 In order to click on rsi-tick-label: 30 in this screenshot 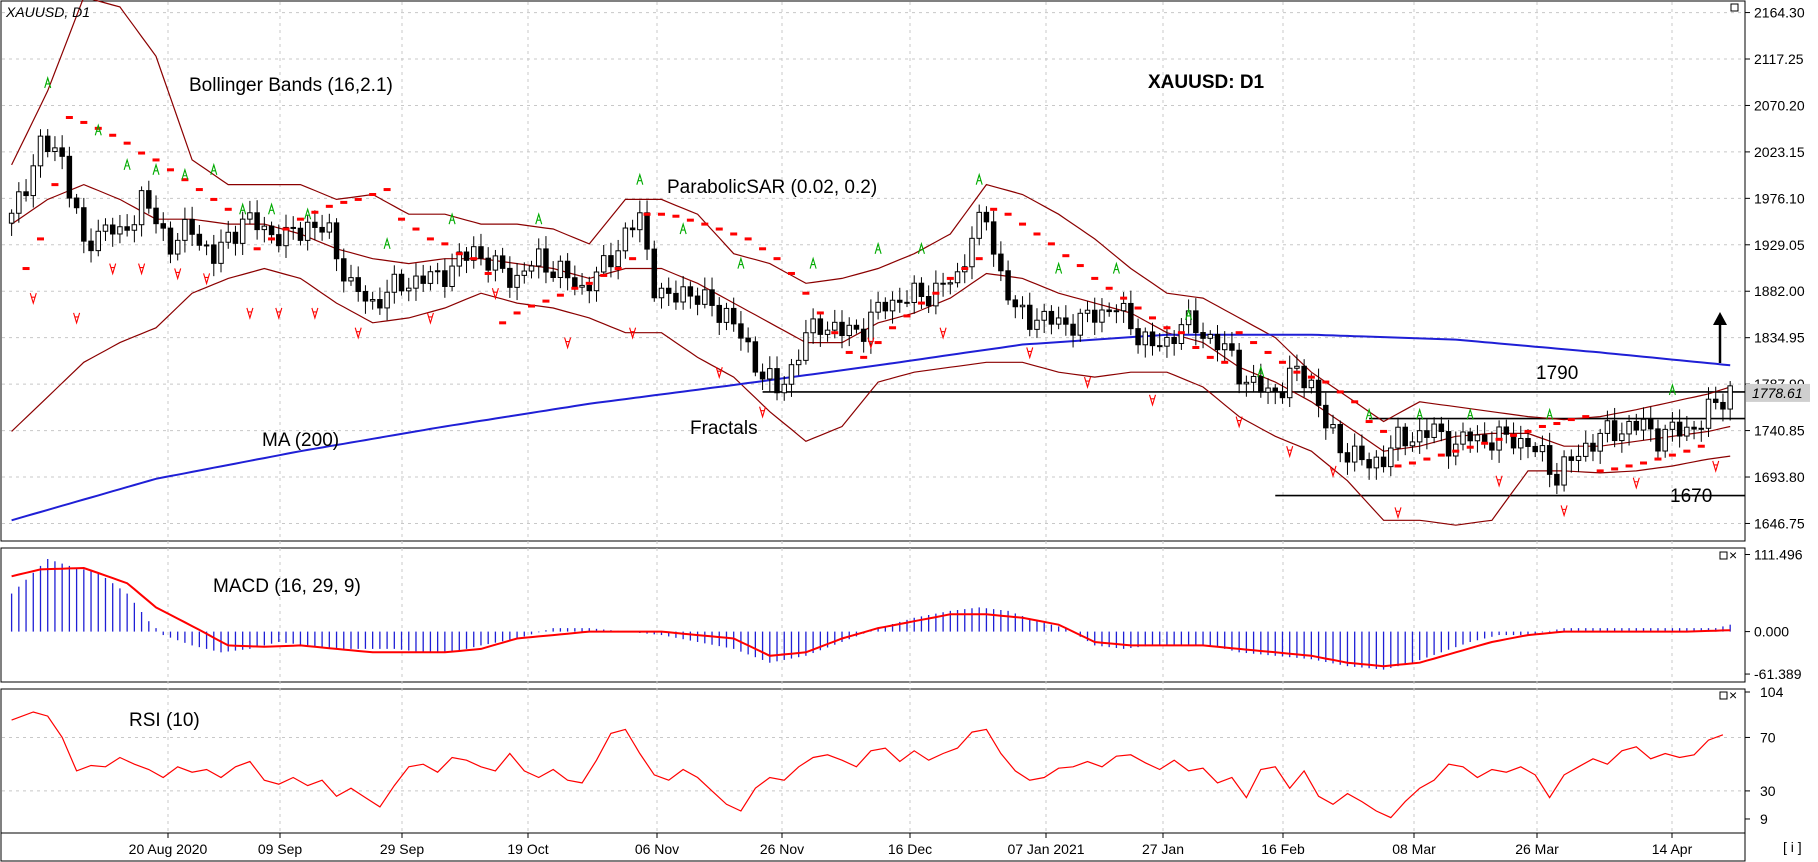, I will do `click(1768, 791)`.